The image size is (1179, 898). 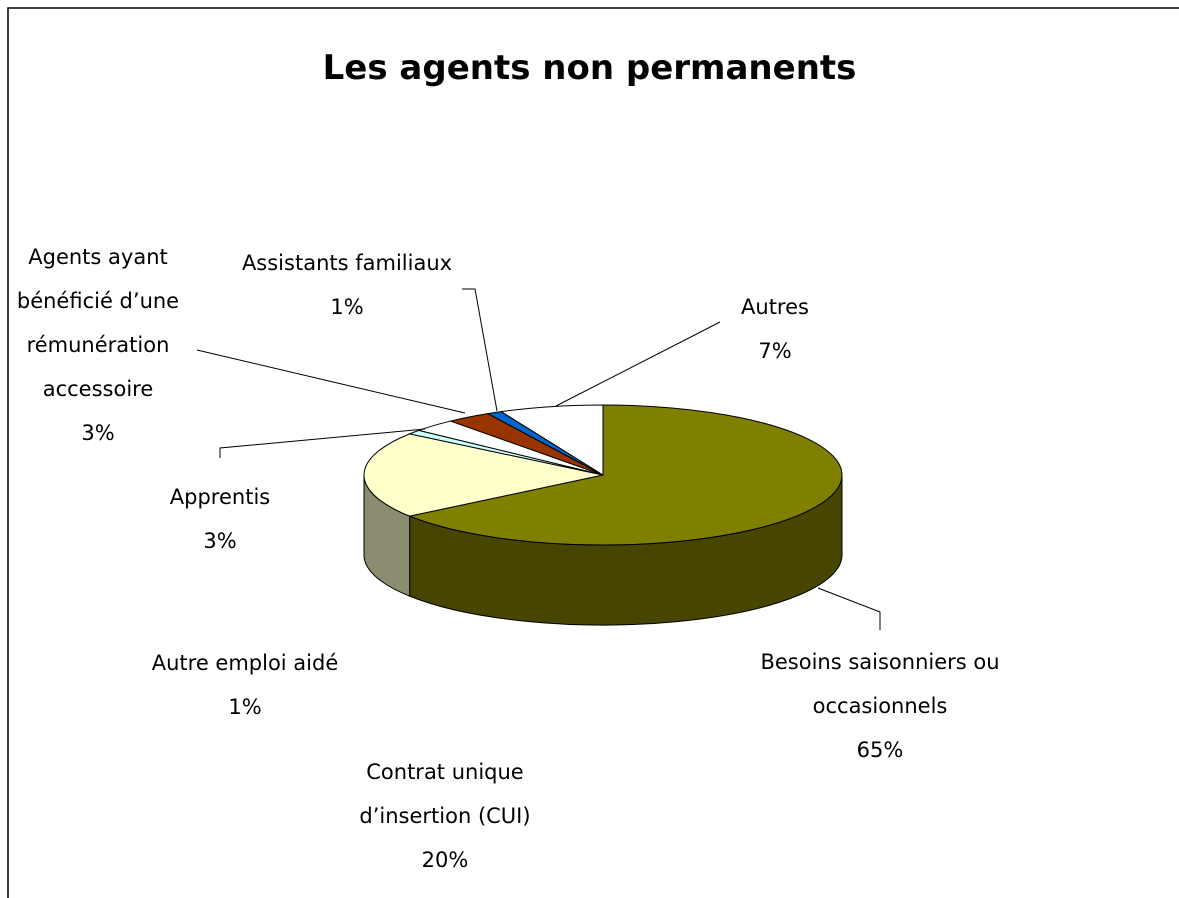 I want to click on chart-title: Les agents non permanents, so click(x=589, y=68).